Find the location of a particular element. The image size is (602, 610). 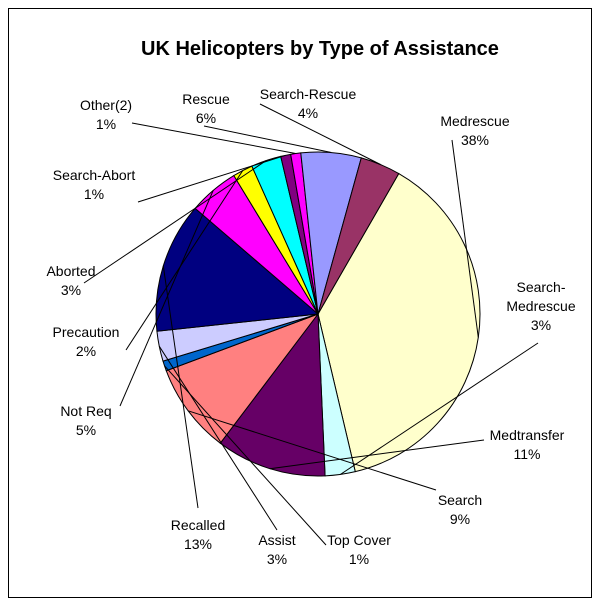

slice-label: Top Cover 1% is located at coordinates (359, 549).